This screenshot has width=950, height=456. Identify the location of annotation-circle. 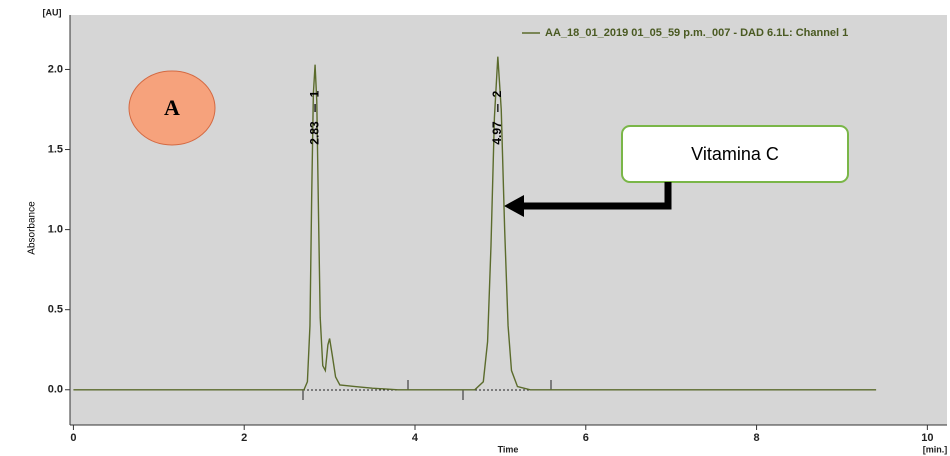
(172, 108).